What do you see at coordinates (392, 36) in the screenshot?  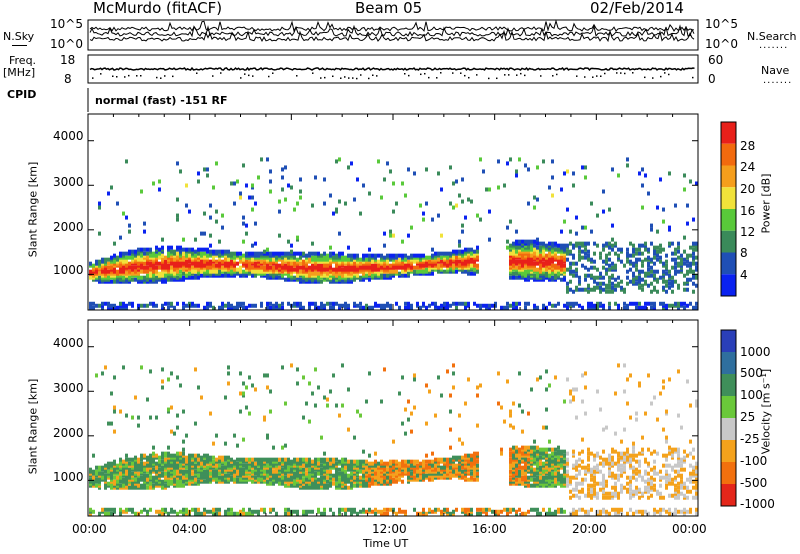 I see `noise-trace` at bounding box center [392, 36].